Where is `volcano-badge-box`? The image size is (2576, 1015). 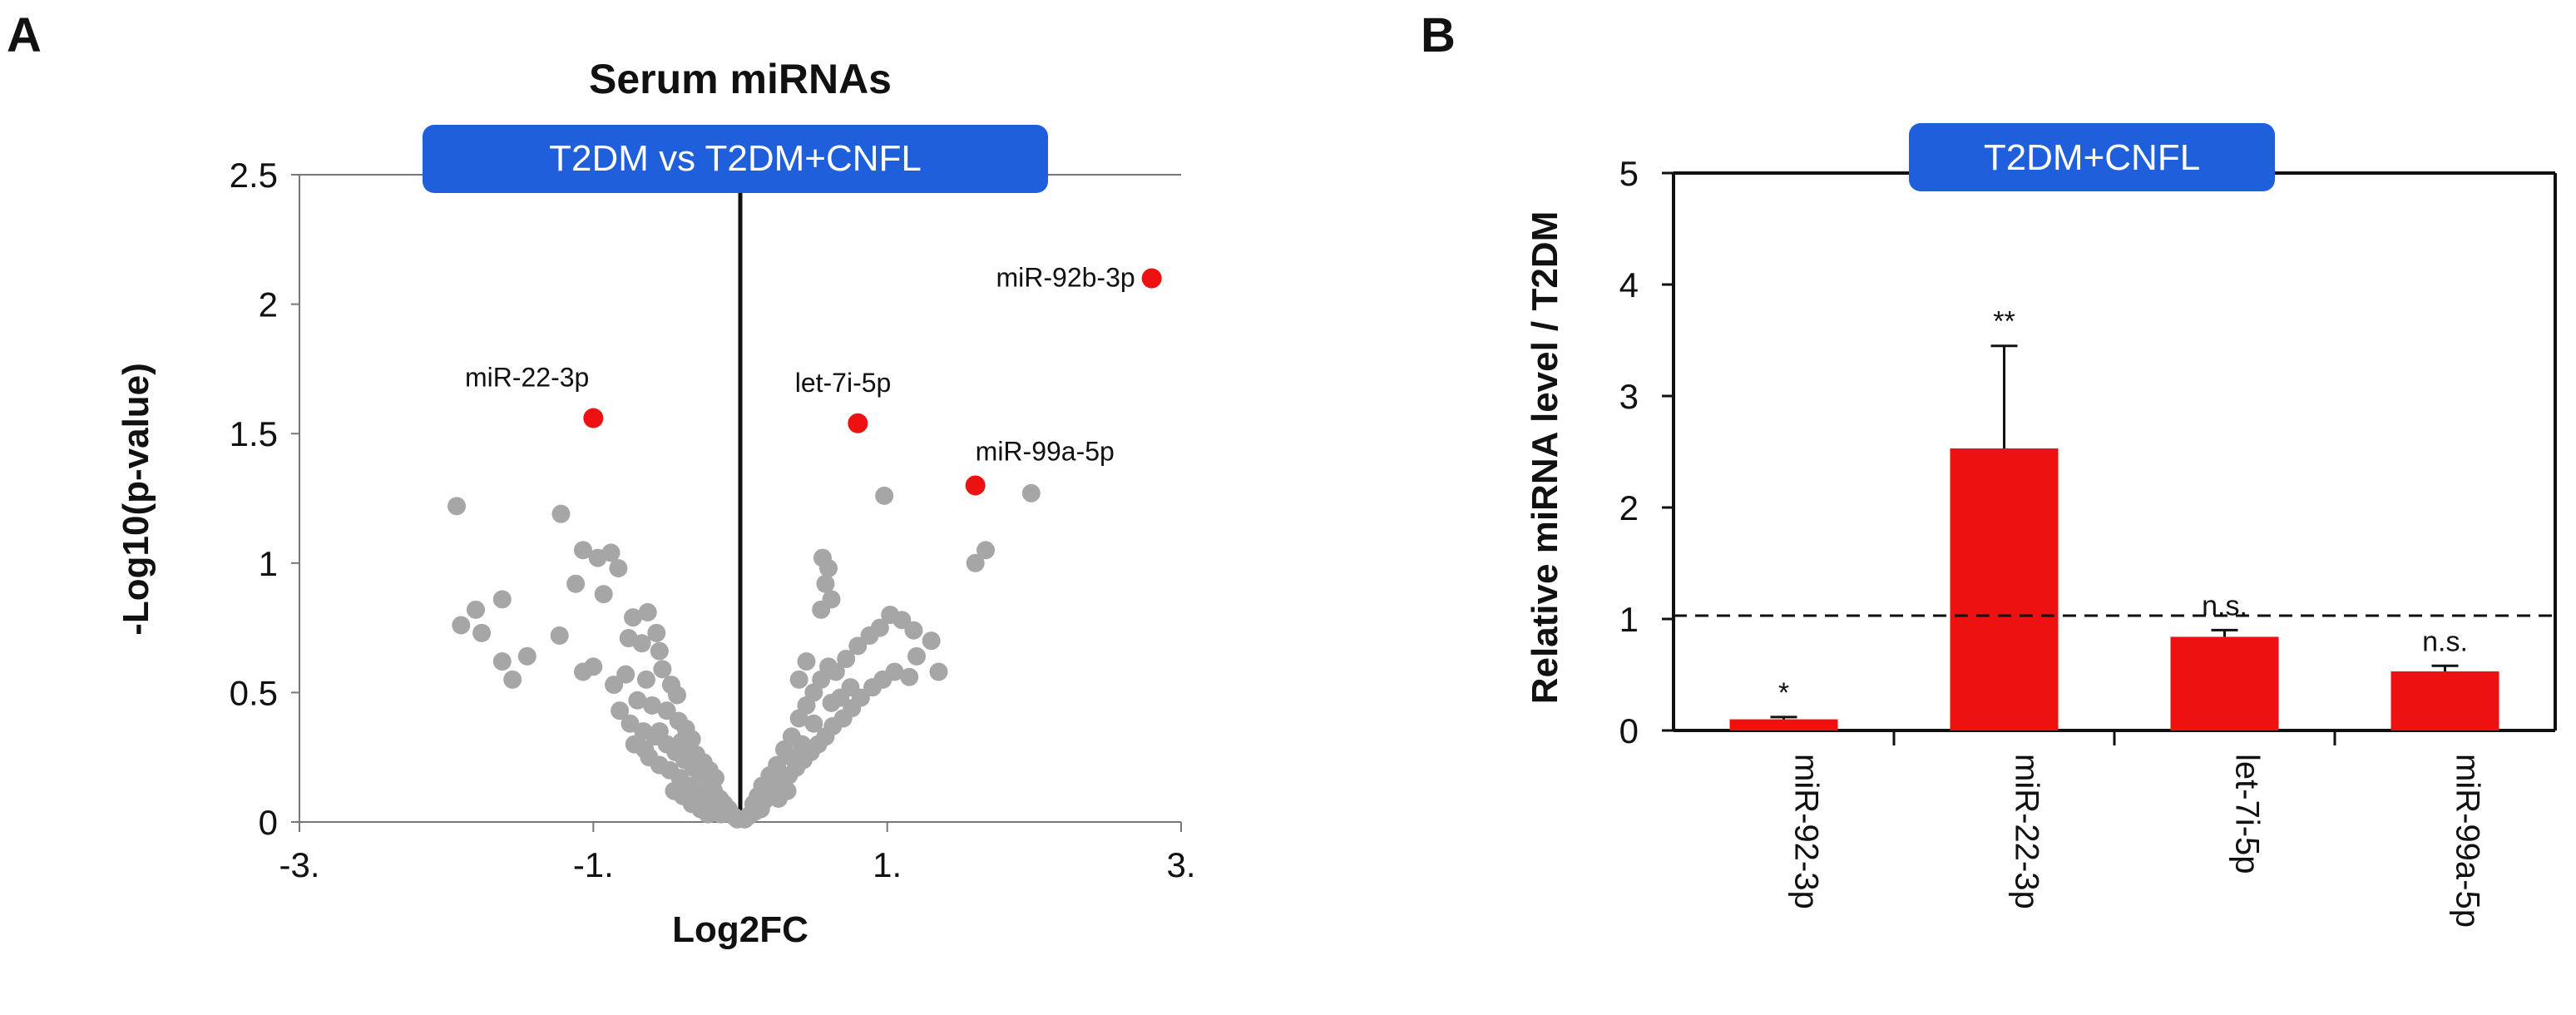 volcano-badge-box is located at coordinates (735, 159).